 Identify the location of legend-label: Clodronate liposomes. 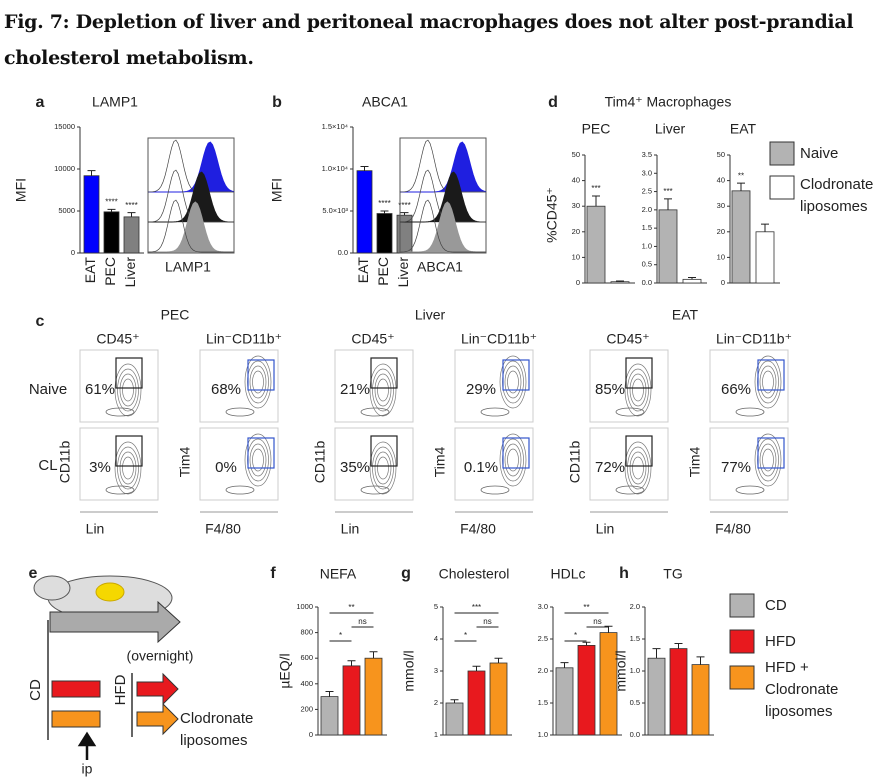
(837, 195).